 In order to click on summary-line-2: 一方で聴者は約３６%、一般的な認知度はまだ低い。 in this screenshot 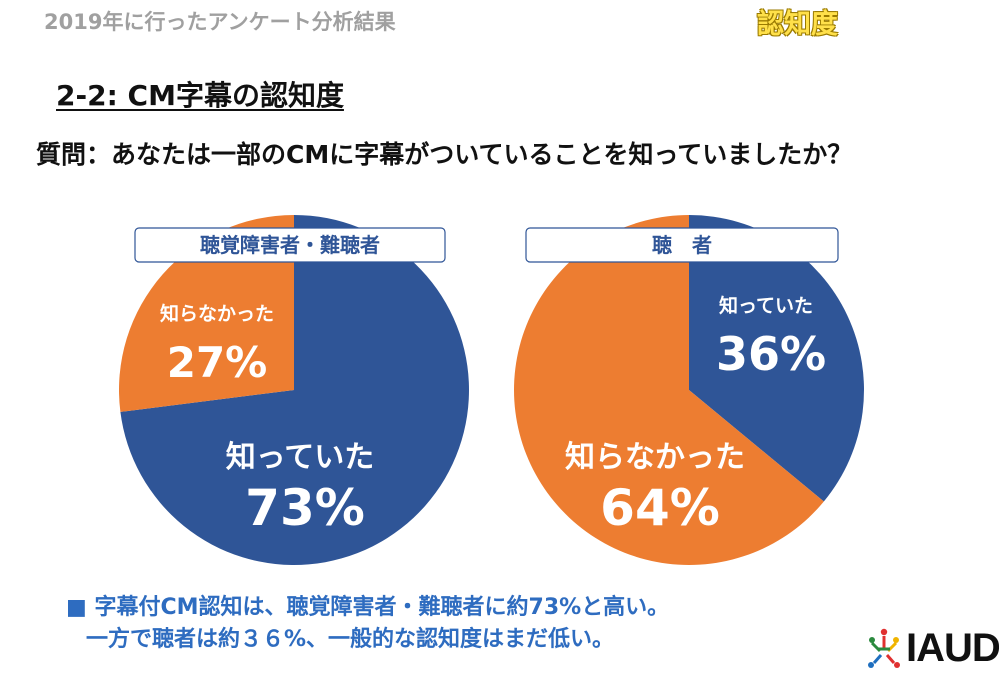, I will do `click(367, 640)`.